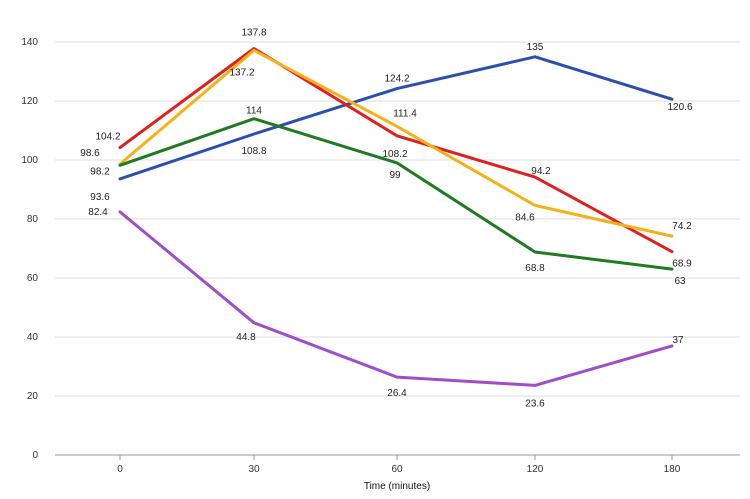  Describe the element at coordinates (241, 72) in the screenshot. I see `data-label-orange: 137.2` at that location.